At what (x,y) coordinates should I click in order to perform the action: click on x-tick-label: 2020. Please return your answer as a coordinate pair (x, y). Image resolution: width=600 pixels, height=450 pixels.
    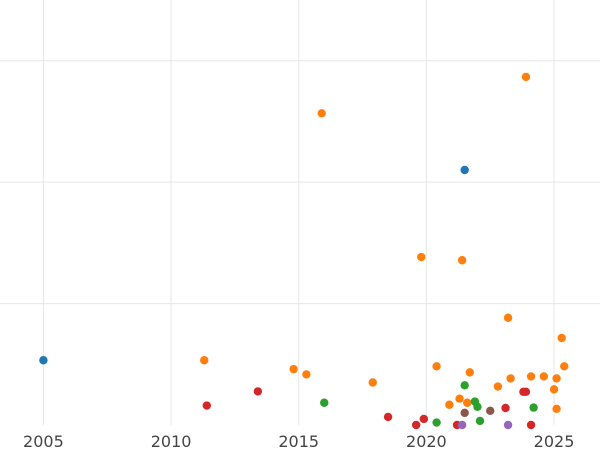
    Looking at the image, I should click on (426, 441).